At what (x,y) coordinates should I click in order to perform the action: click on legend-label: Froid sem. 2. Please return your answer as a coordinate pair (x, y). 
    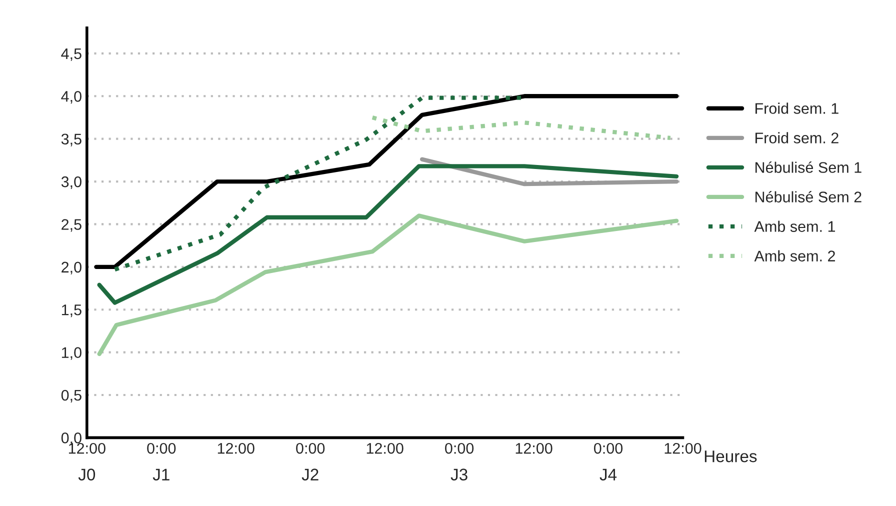
    Looking at the image, I should click on (797, 138).